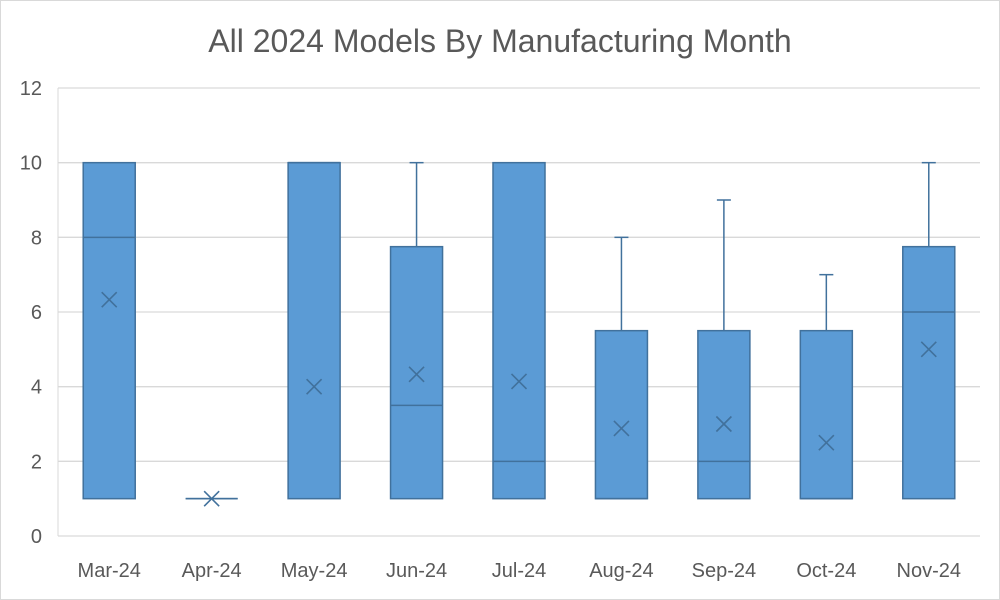 Image resolution: width=1000 pixels, height=600 pixels. I want to click on x-tick-label: Aug-24, so click(621, 571).